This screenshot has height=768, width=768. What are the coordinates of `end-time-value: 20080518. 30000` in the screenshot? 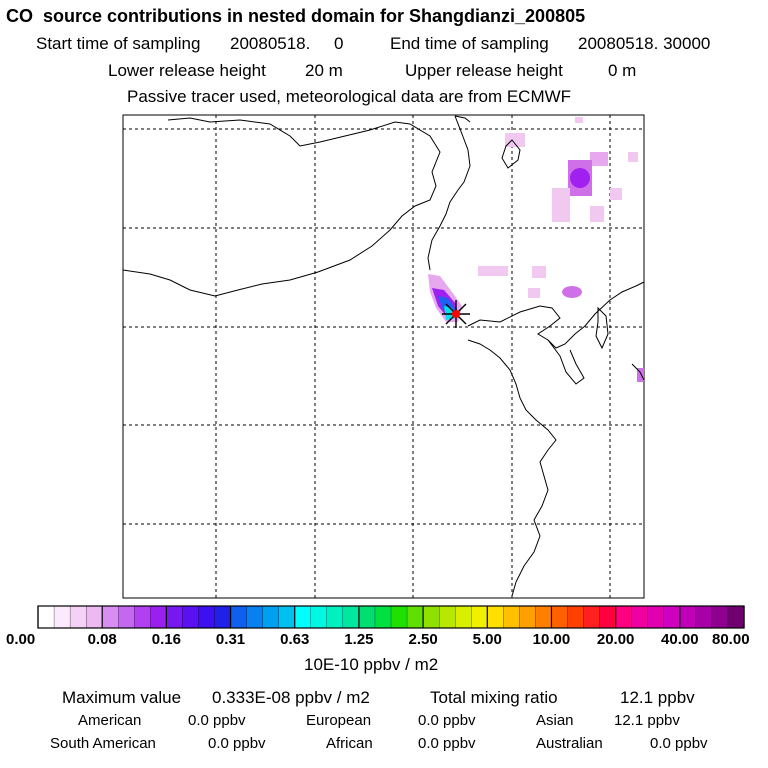 It's located at (644, 43).